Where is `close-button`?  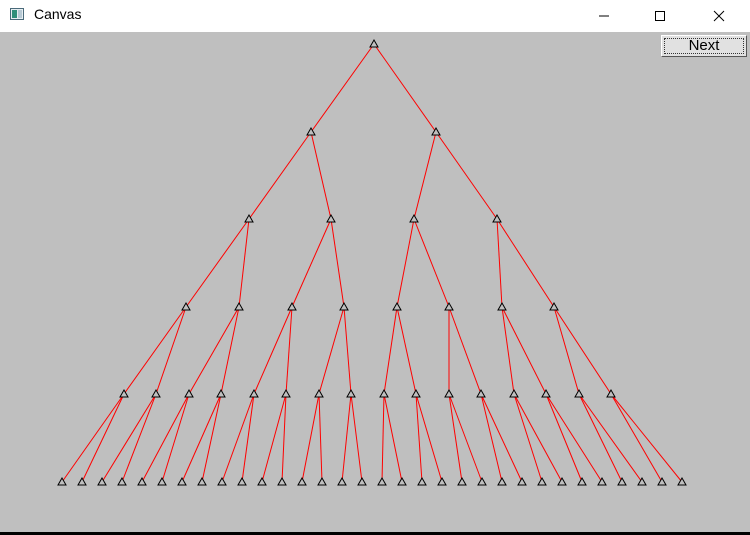
close-button is located at coordinates (719, 16).